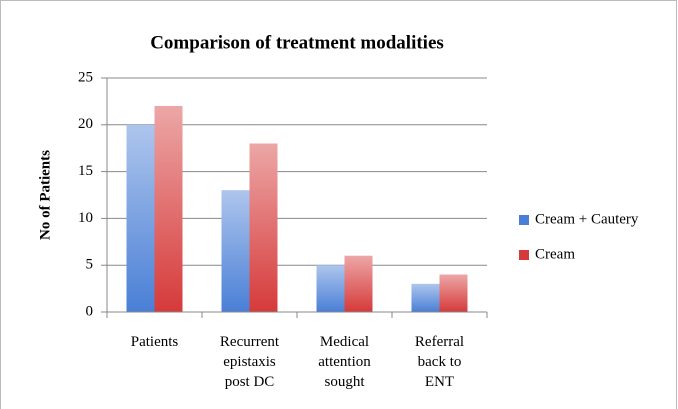 This screenshot has height=409, width=678. I want to click on y-axis-label: No of Patients, so click(45, 195).